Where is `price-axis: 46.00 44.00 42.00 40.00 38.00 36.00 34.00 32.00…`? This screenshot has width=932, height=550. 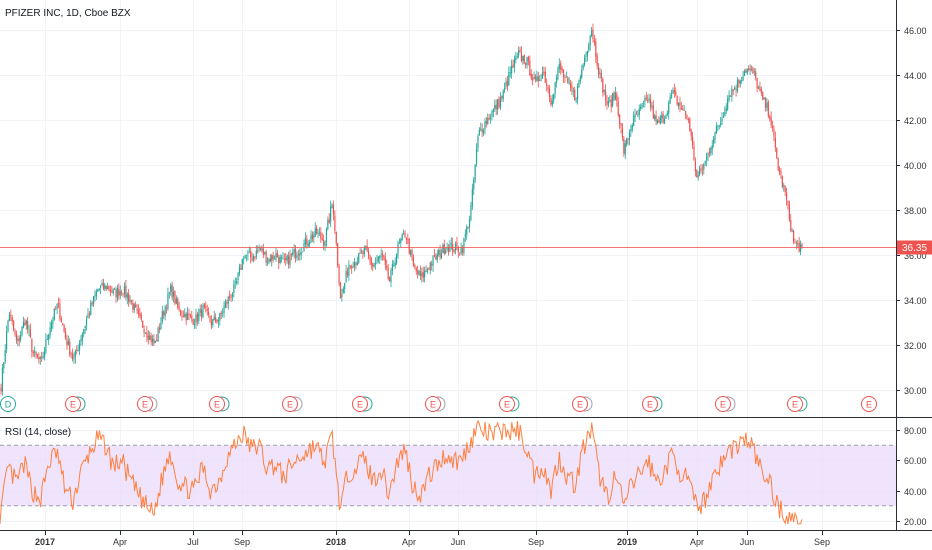 price-axis: 46.00 44.00 42.00 40.00 38.00 36.00 34.00 32.00… is located at coordinates (911, 211).